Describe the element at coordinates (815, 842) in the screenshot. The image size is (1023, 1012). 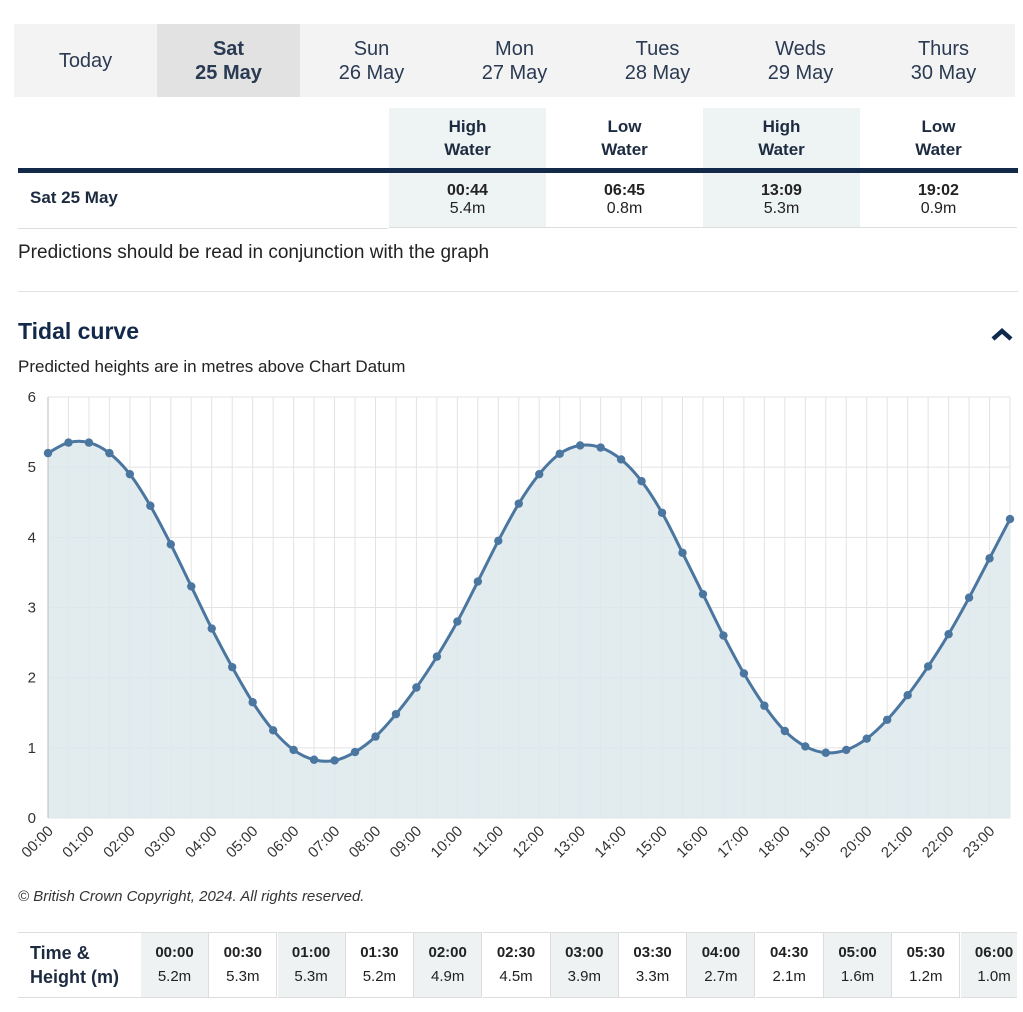
I see `x-tick-label: 19:00` at that location.